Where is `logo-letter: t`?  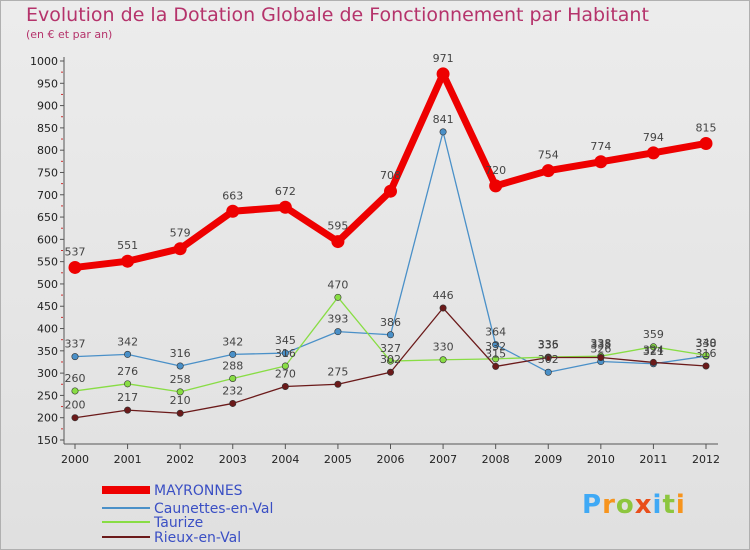 logo-letter: t is located at coordinates (669, 505).